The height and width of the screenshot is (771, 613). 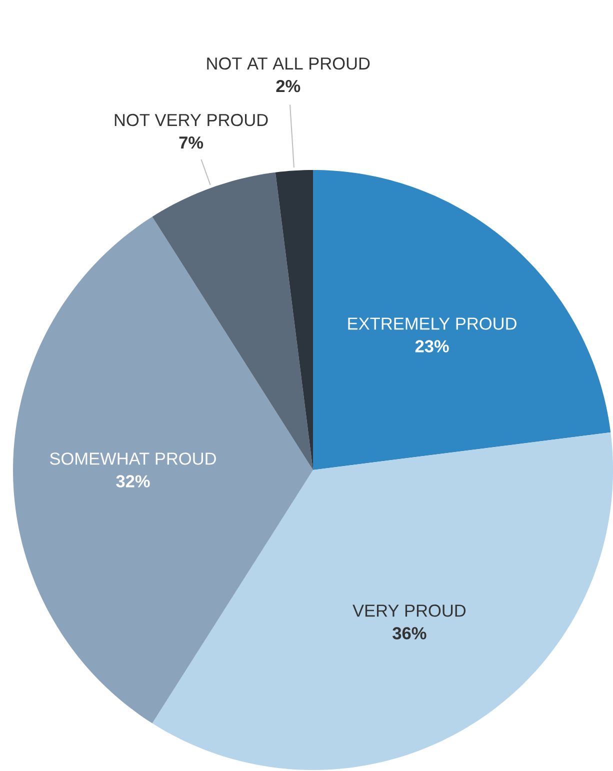 I want to click on slice-label: NOT VERY PROUD, so click(x=191, y=120).